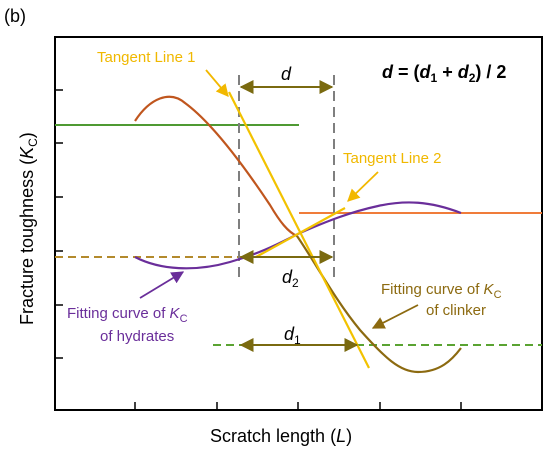 This screenshot has height=451, width=550. I want to click on tangent-line-2-pointer, so click(363, 186).